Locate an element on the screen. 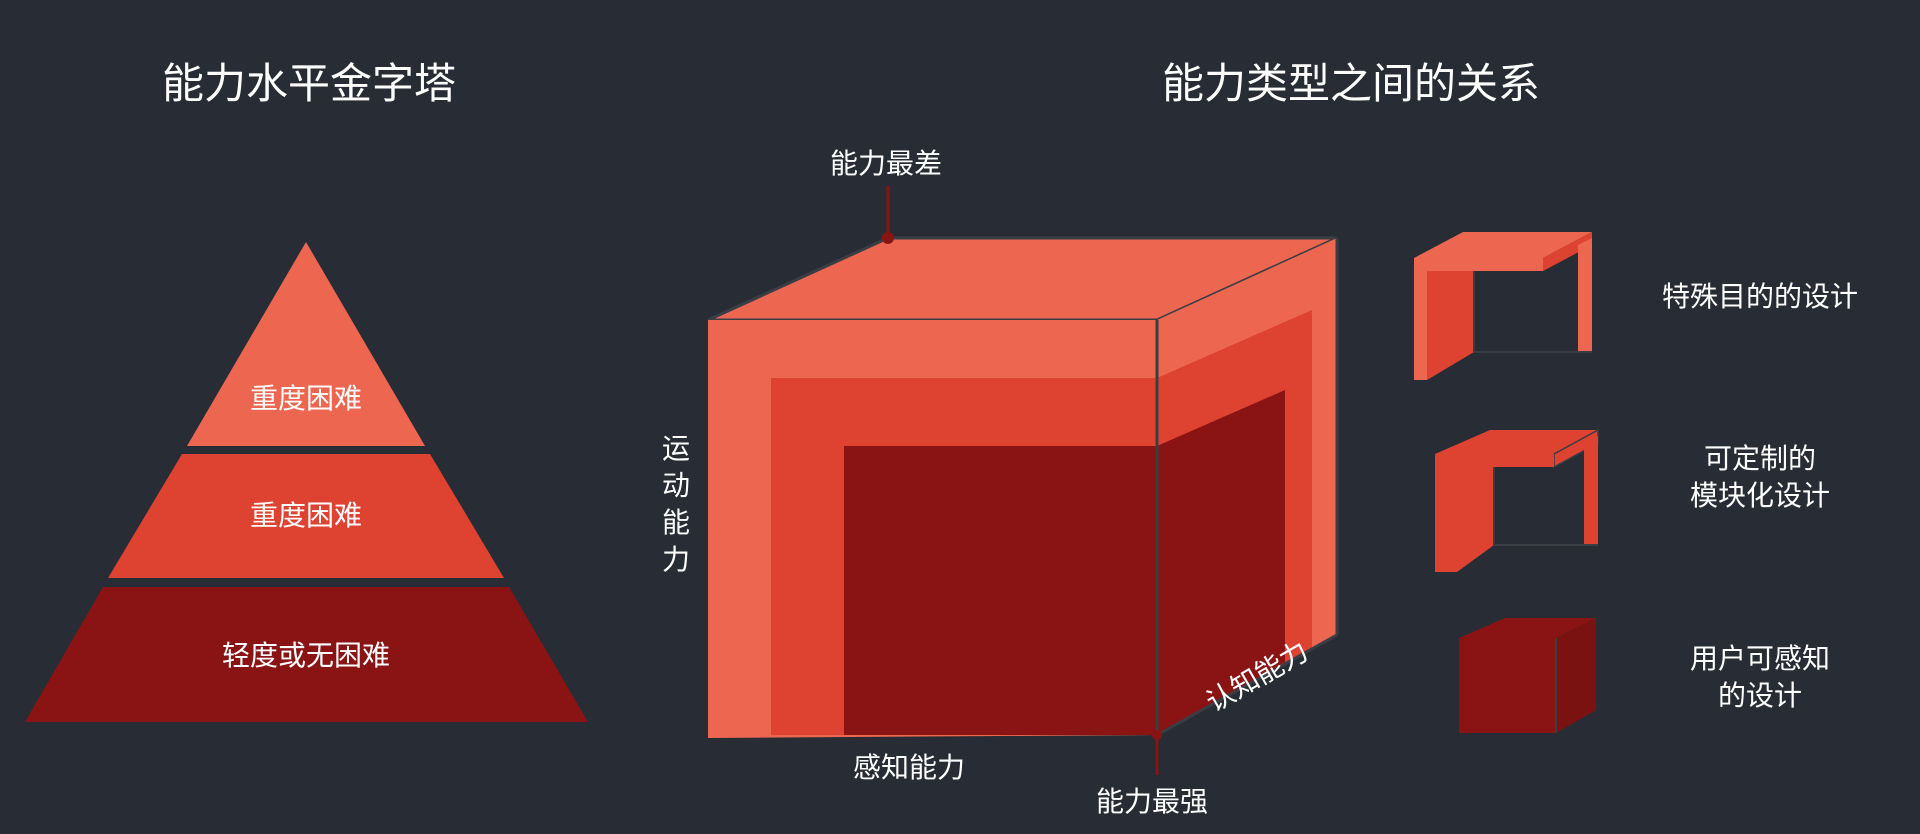  pyramid-tier-bottom-label: 轻度或无困难 is located at coordinates (305, 655).